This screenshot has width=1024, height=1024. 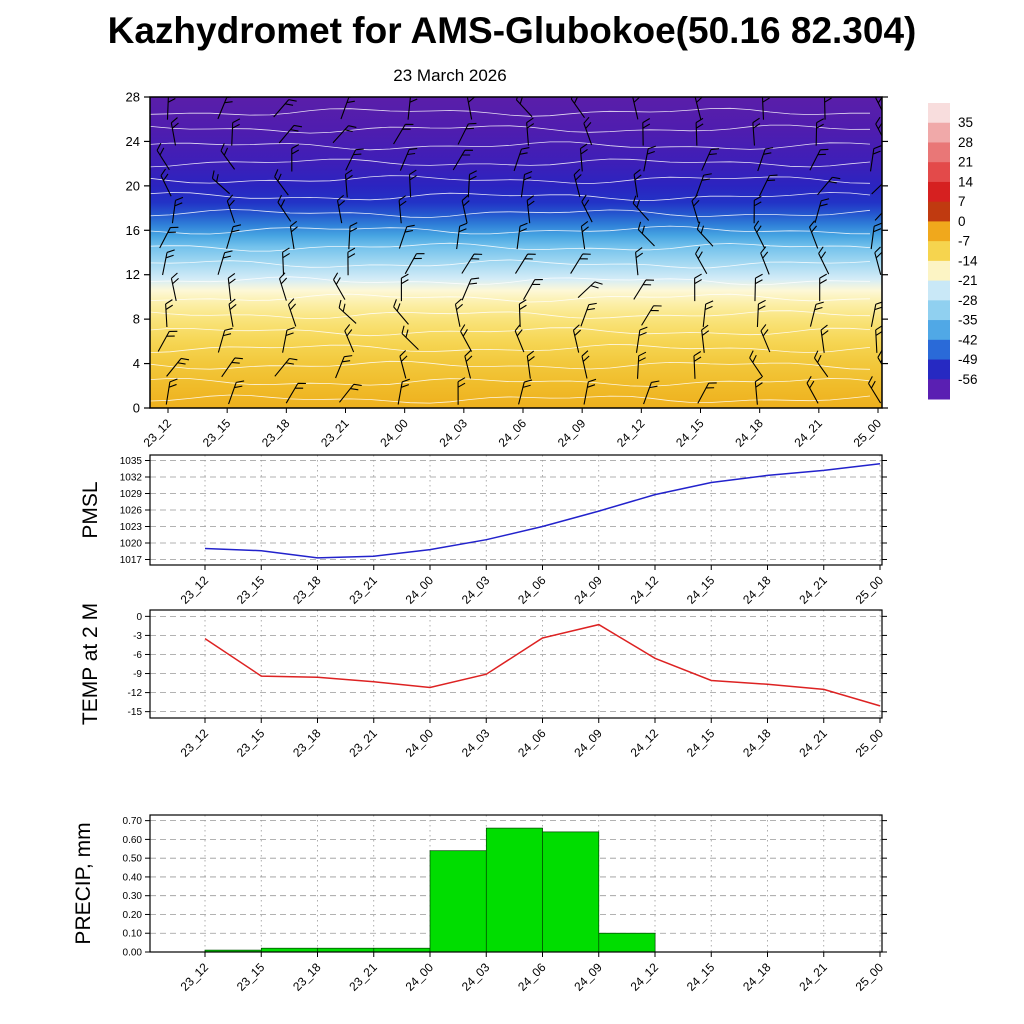 What do you see at coordinates (133, 821) in the screenshot?
I see `y-tick-label: 0.70` at bounding box center [133, 821].